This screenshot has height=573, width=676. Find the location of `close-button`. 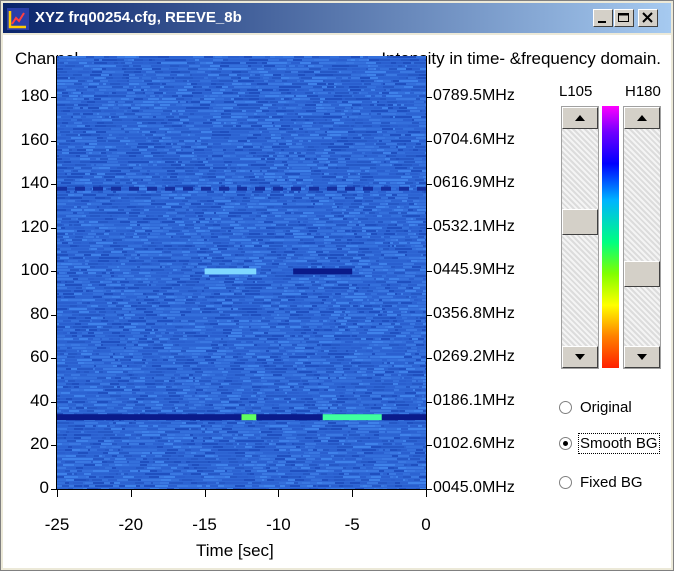

close-button is located at coordinates (648, 18).